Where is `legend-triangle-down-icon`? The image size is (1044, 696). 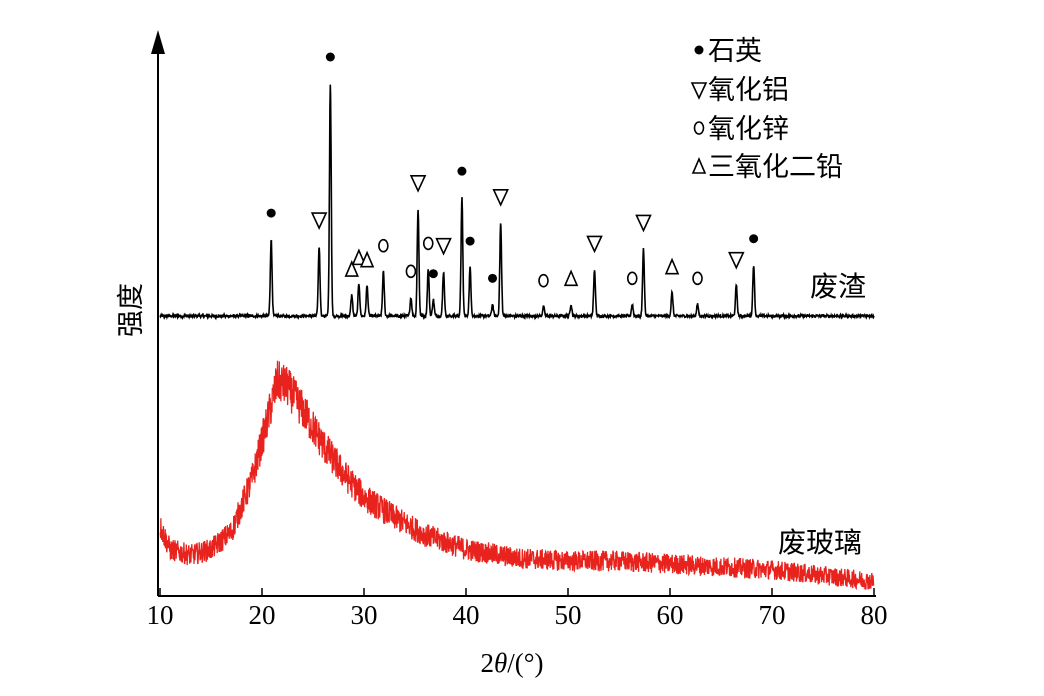
legend-triangle-down-icon is located at coordinates (699, 91).